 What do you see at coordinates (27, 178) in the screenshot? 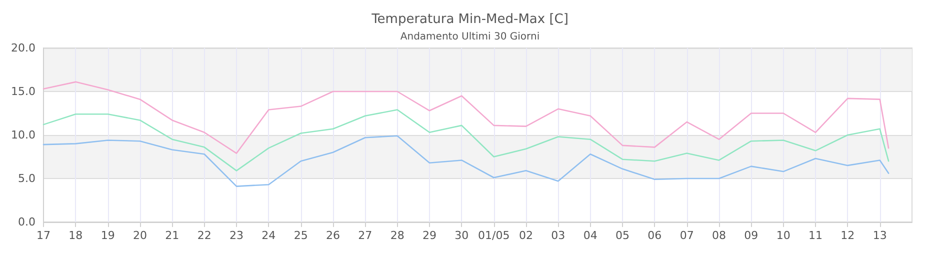
I see `y-tick-label: 5.0` at bounding box center [27, 178].